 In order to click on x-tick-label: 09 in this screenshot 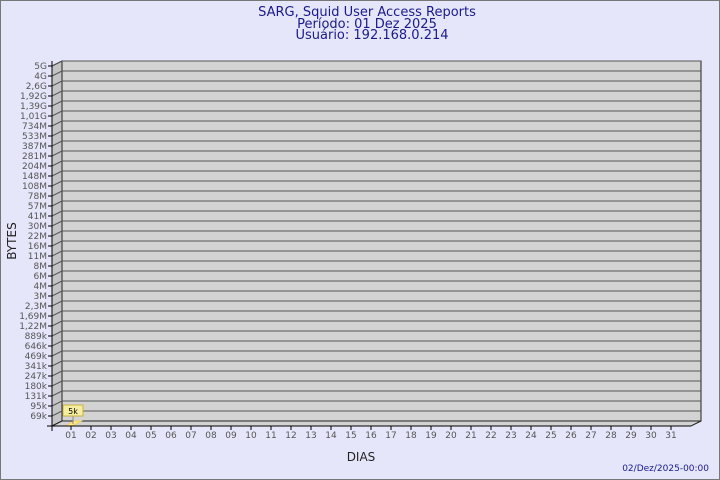, I will do `click(231, 436)`.